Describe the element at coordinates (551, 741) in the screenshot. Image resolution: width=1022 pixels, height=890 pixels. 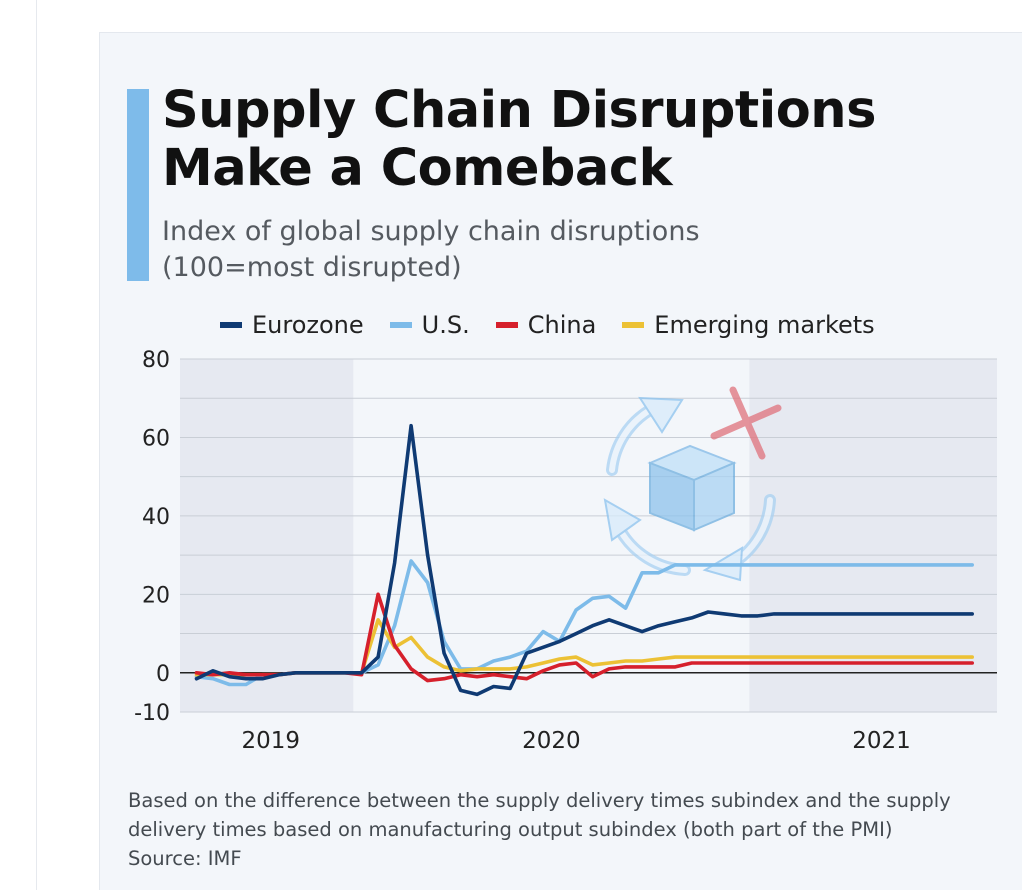
I see `x-tick-label: 2020` at that location.